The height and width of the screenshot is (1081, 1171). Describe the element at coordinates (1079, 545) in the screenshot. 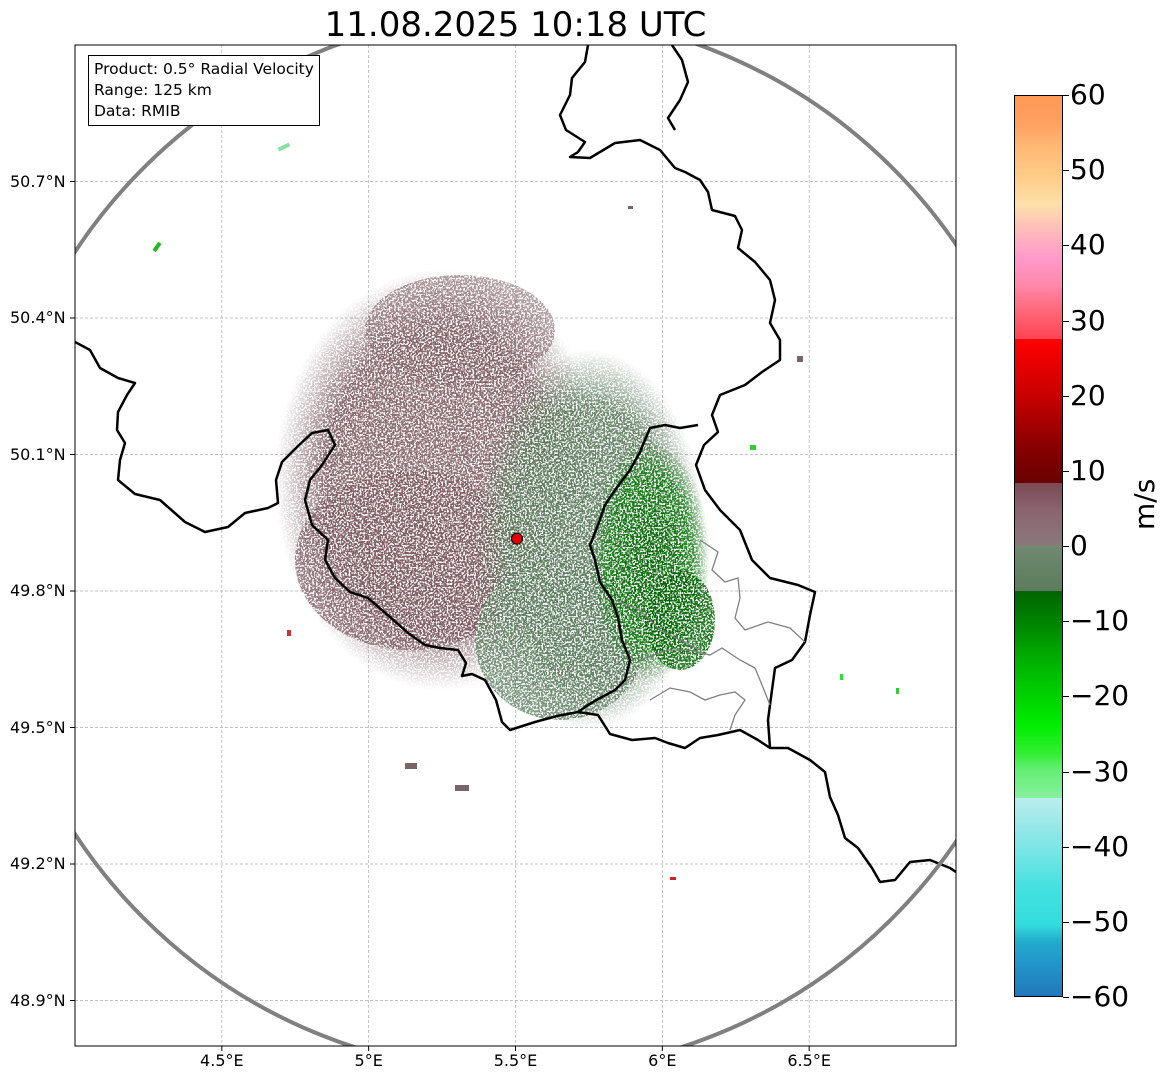

I see `colorbar-tick-label: 0` at that location.